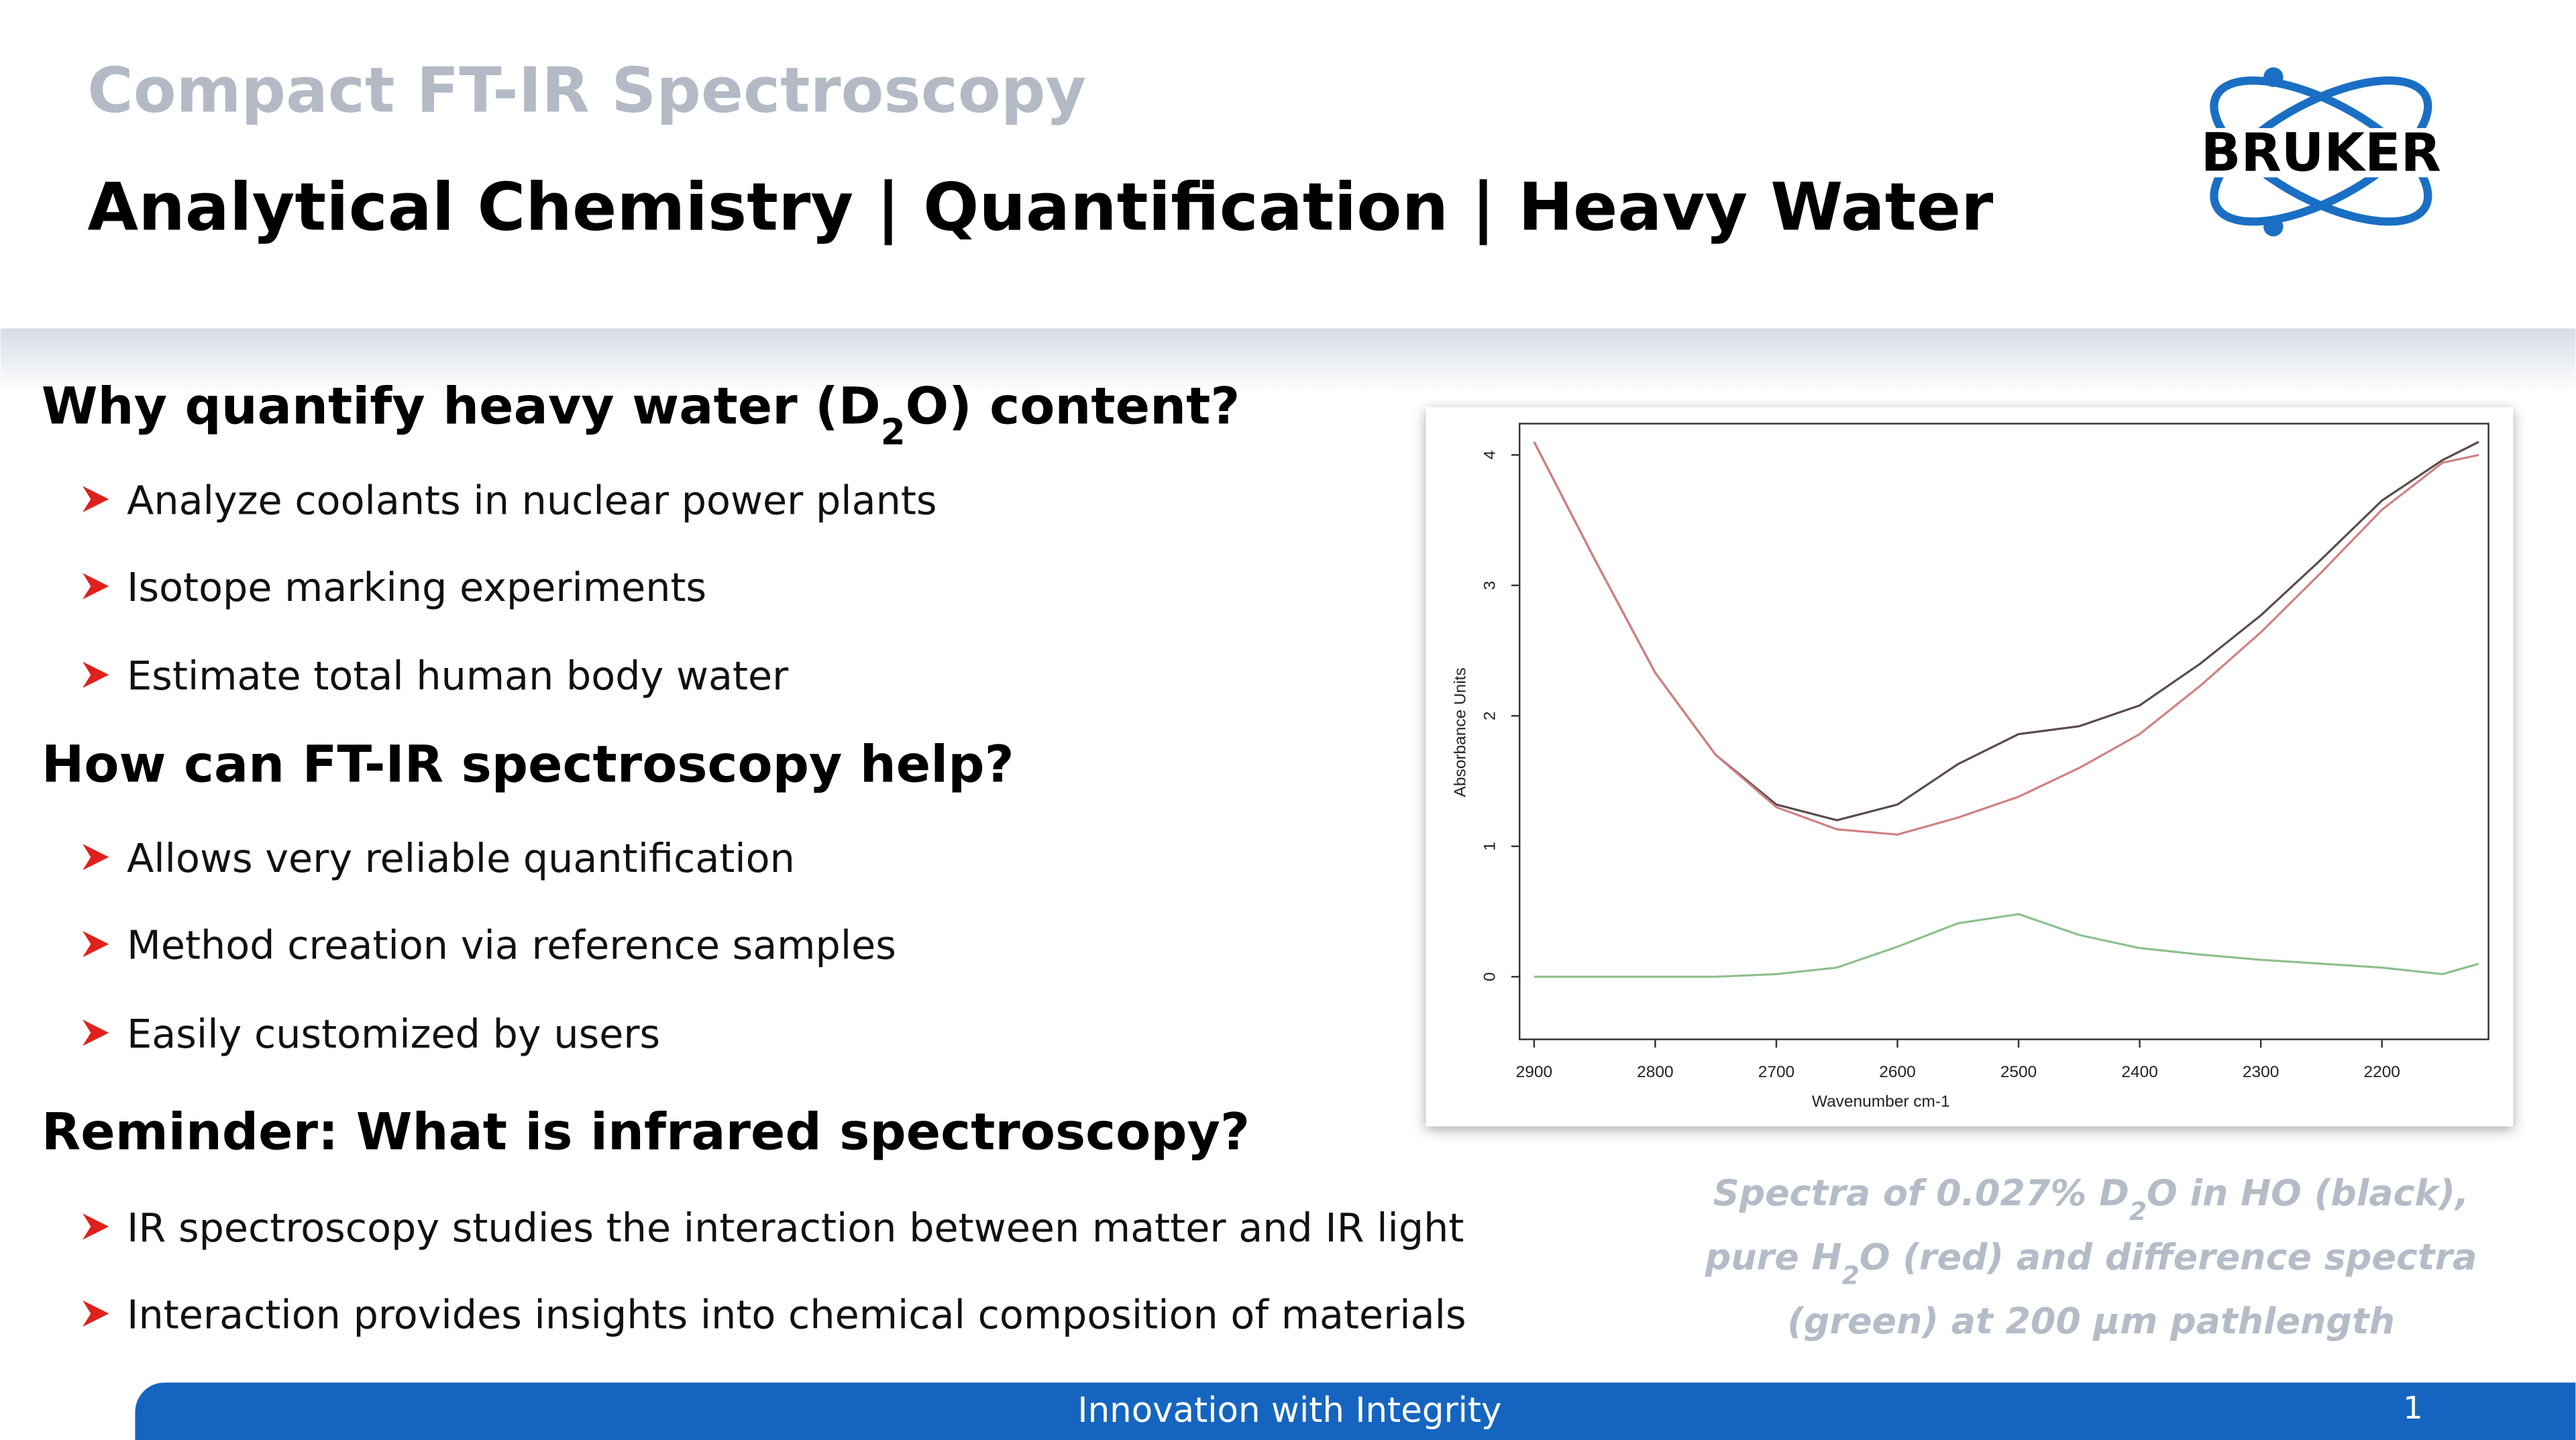 The height and width of the screenshot is (1440, 2576). I want to click on text-part: Spectra of 0.027% D, so click(1921, 1193).